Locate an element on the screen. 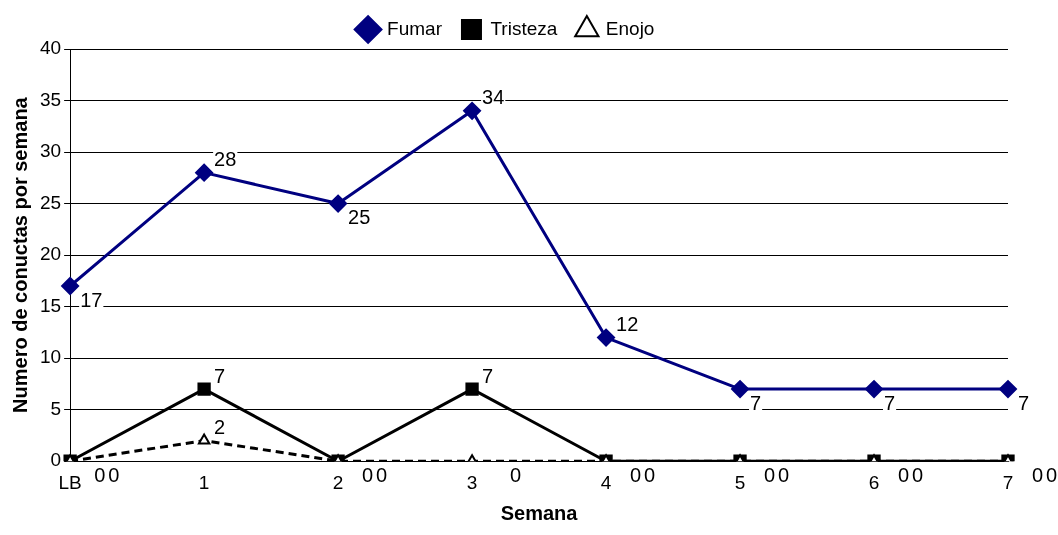 The height and width of the screenshot is (535, 1058). legend-label: Tristeza is located at coordinates (524, 28).